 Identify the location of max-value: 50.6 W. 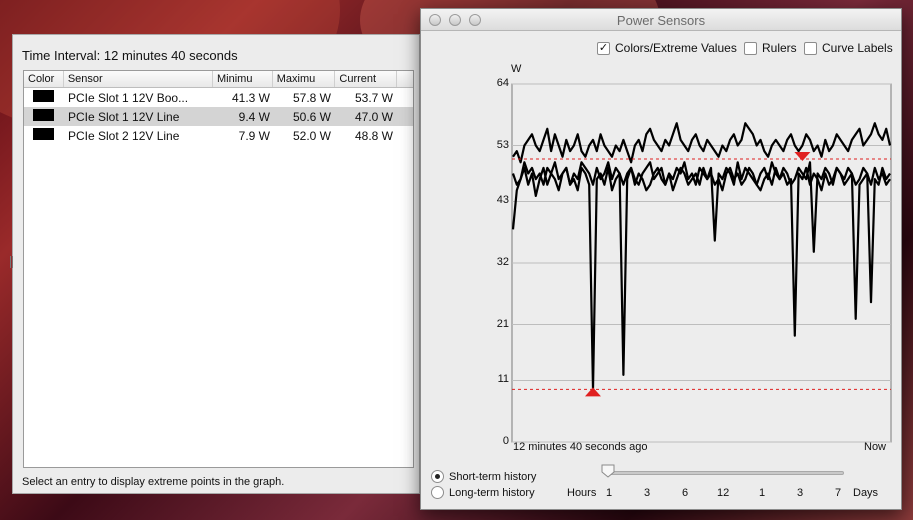
(311, 116).